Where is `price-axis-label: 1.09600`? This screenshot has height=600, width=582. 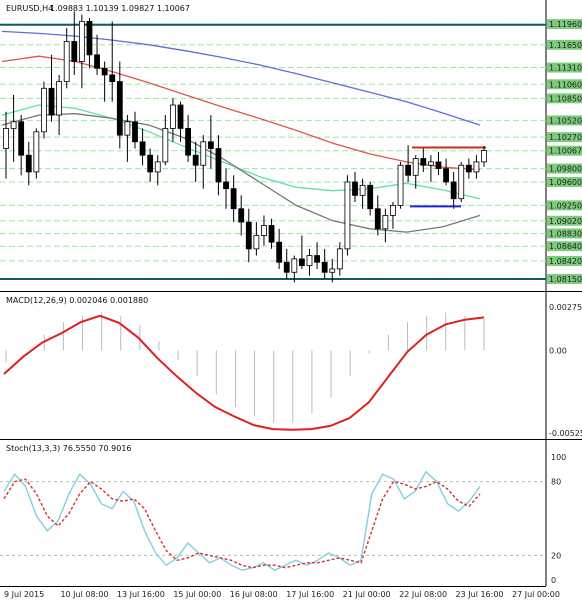 price-axis-label: 1.09600 is located at coordinates (565, 182).